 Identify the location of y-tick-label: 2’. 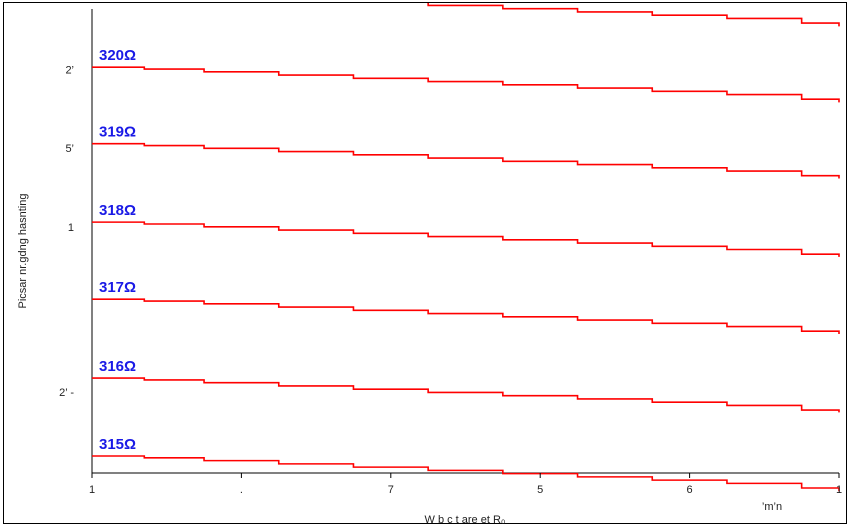
(69, 70).